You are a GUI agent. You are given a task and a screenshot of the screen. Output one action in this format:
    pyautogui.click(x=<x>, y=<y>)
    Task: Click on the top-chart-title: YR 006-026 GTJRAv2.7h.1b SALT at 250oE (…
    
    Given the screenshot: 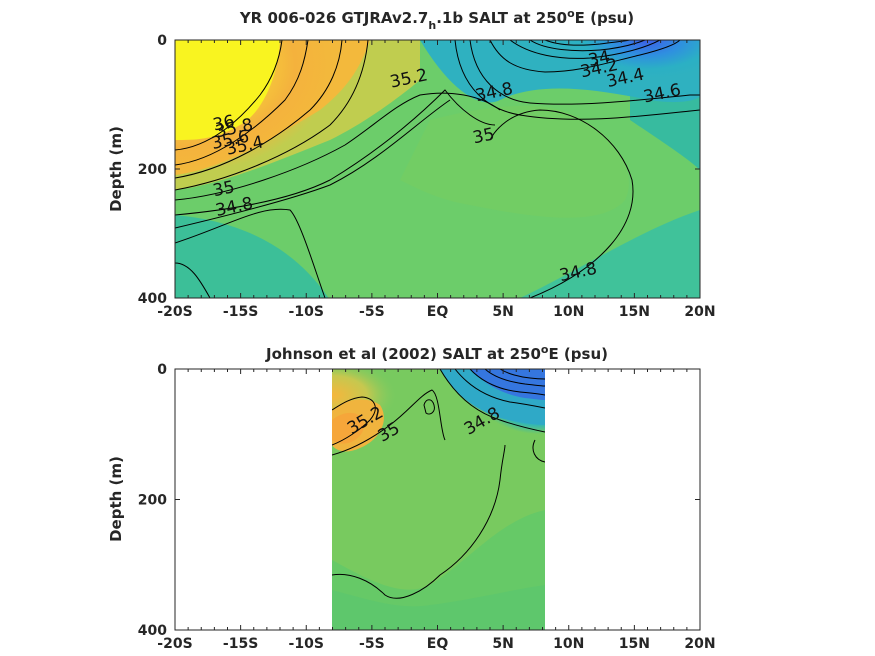 What is the action you would take?
    pyautogui.click(x=436, y=19)
    